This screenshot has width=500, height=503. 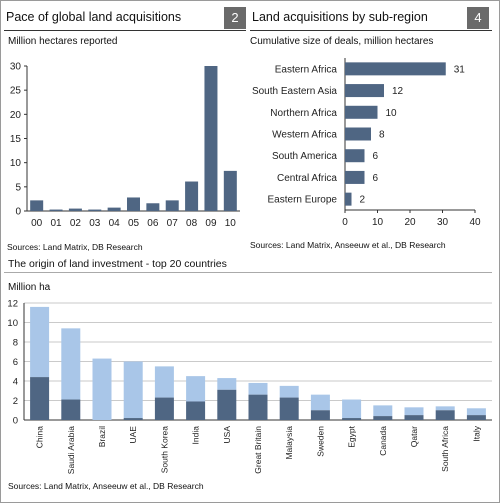 What do you see at coordinates (371, 30) in the screenshot?
I see `panel2-title-rule` at bounding box center [371, 30].